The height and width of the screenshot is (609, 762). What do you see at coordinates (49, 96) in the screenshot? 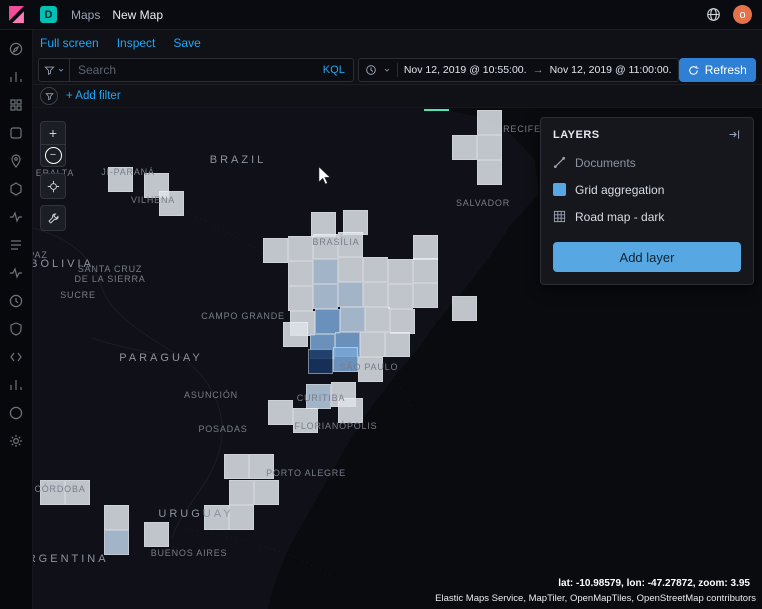
I see `filter-options-button` at bounding box center [49, 96].